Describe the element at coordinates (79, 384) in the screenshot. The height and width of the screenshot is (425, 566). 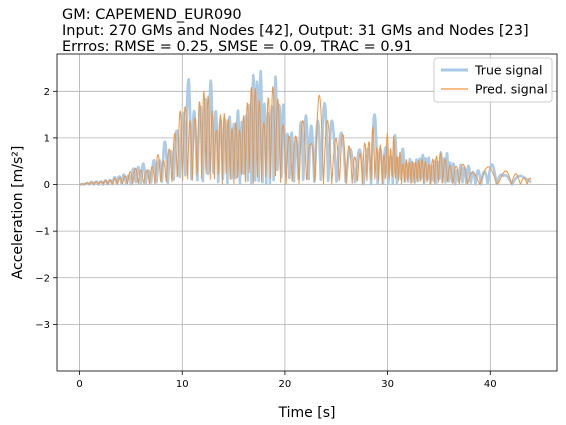
I see `x-tick-label: 0` at that location.